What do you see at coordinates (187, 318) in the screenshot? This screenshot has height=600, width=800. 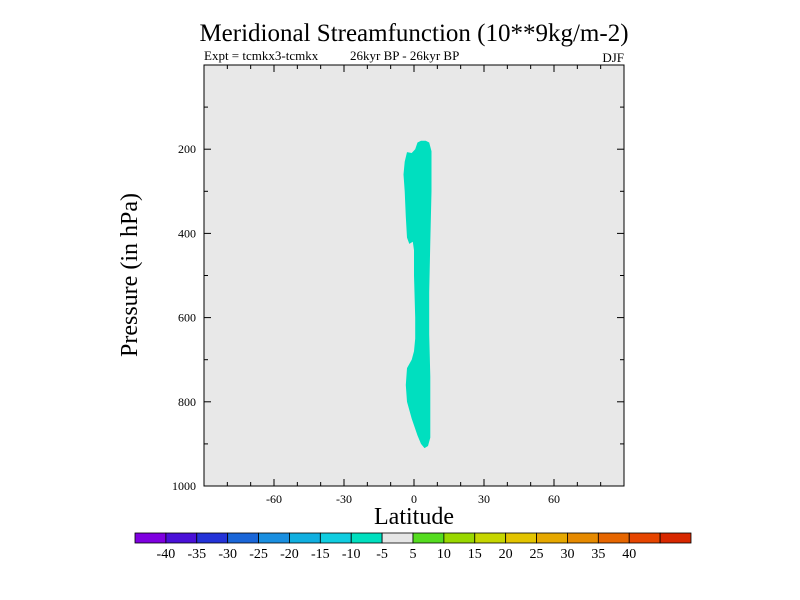 I see `y-tick-label: 600` at bounding box center [187, 318].